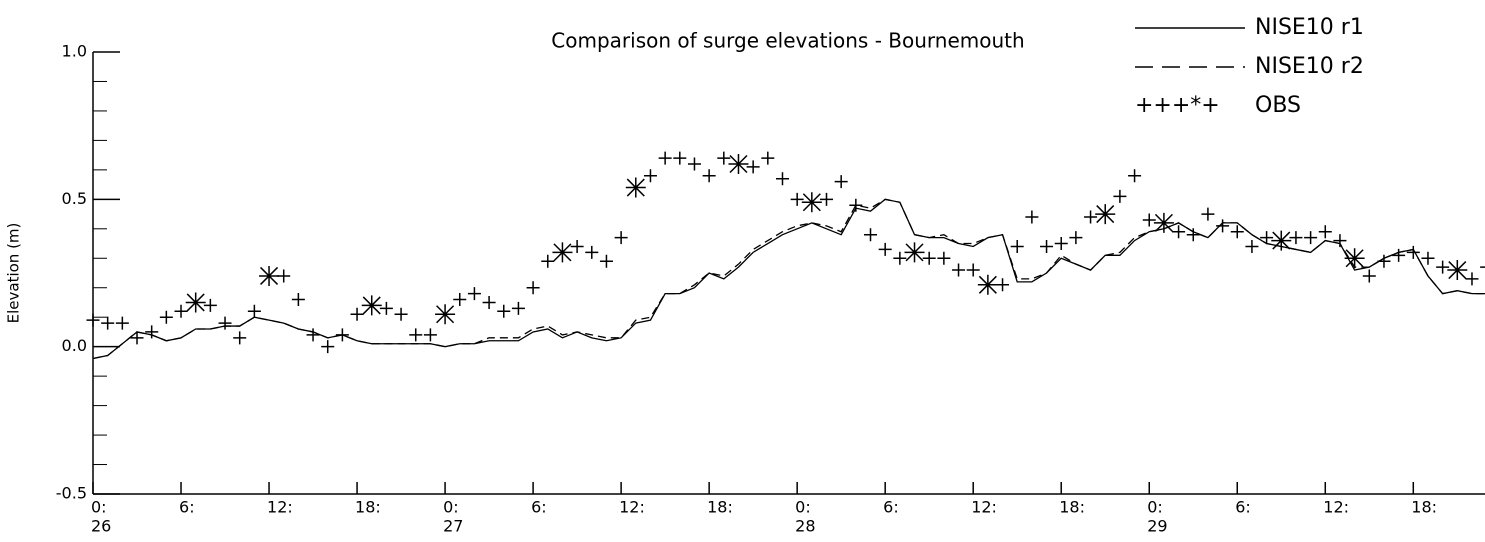 The width and height of the screenshot is (1485, 542). I want to click on y-axis-label: Elevation (m), so click(14, 273).